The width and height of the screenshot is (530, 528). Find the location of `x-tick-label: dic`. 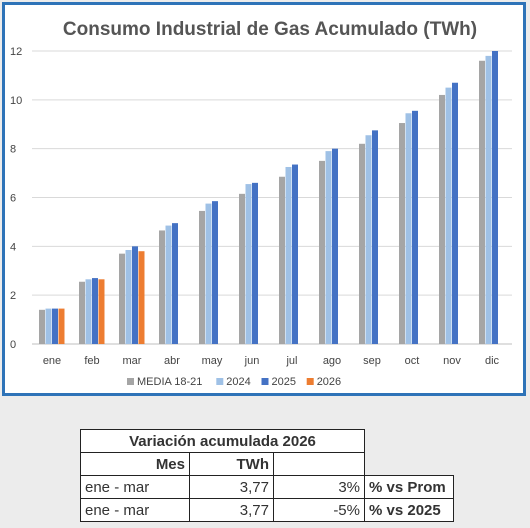

x-tick-label: dic is located at coordinates (492, 361).